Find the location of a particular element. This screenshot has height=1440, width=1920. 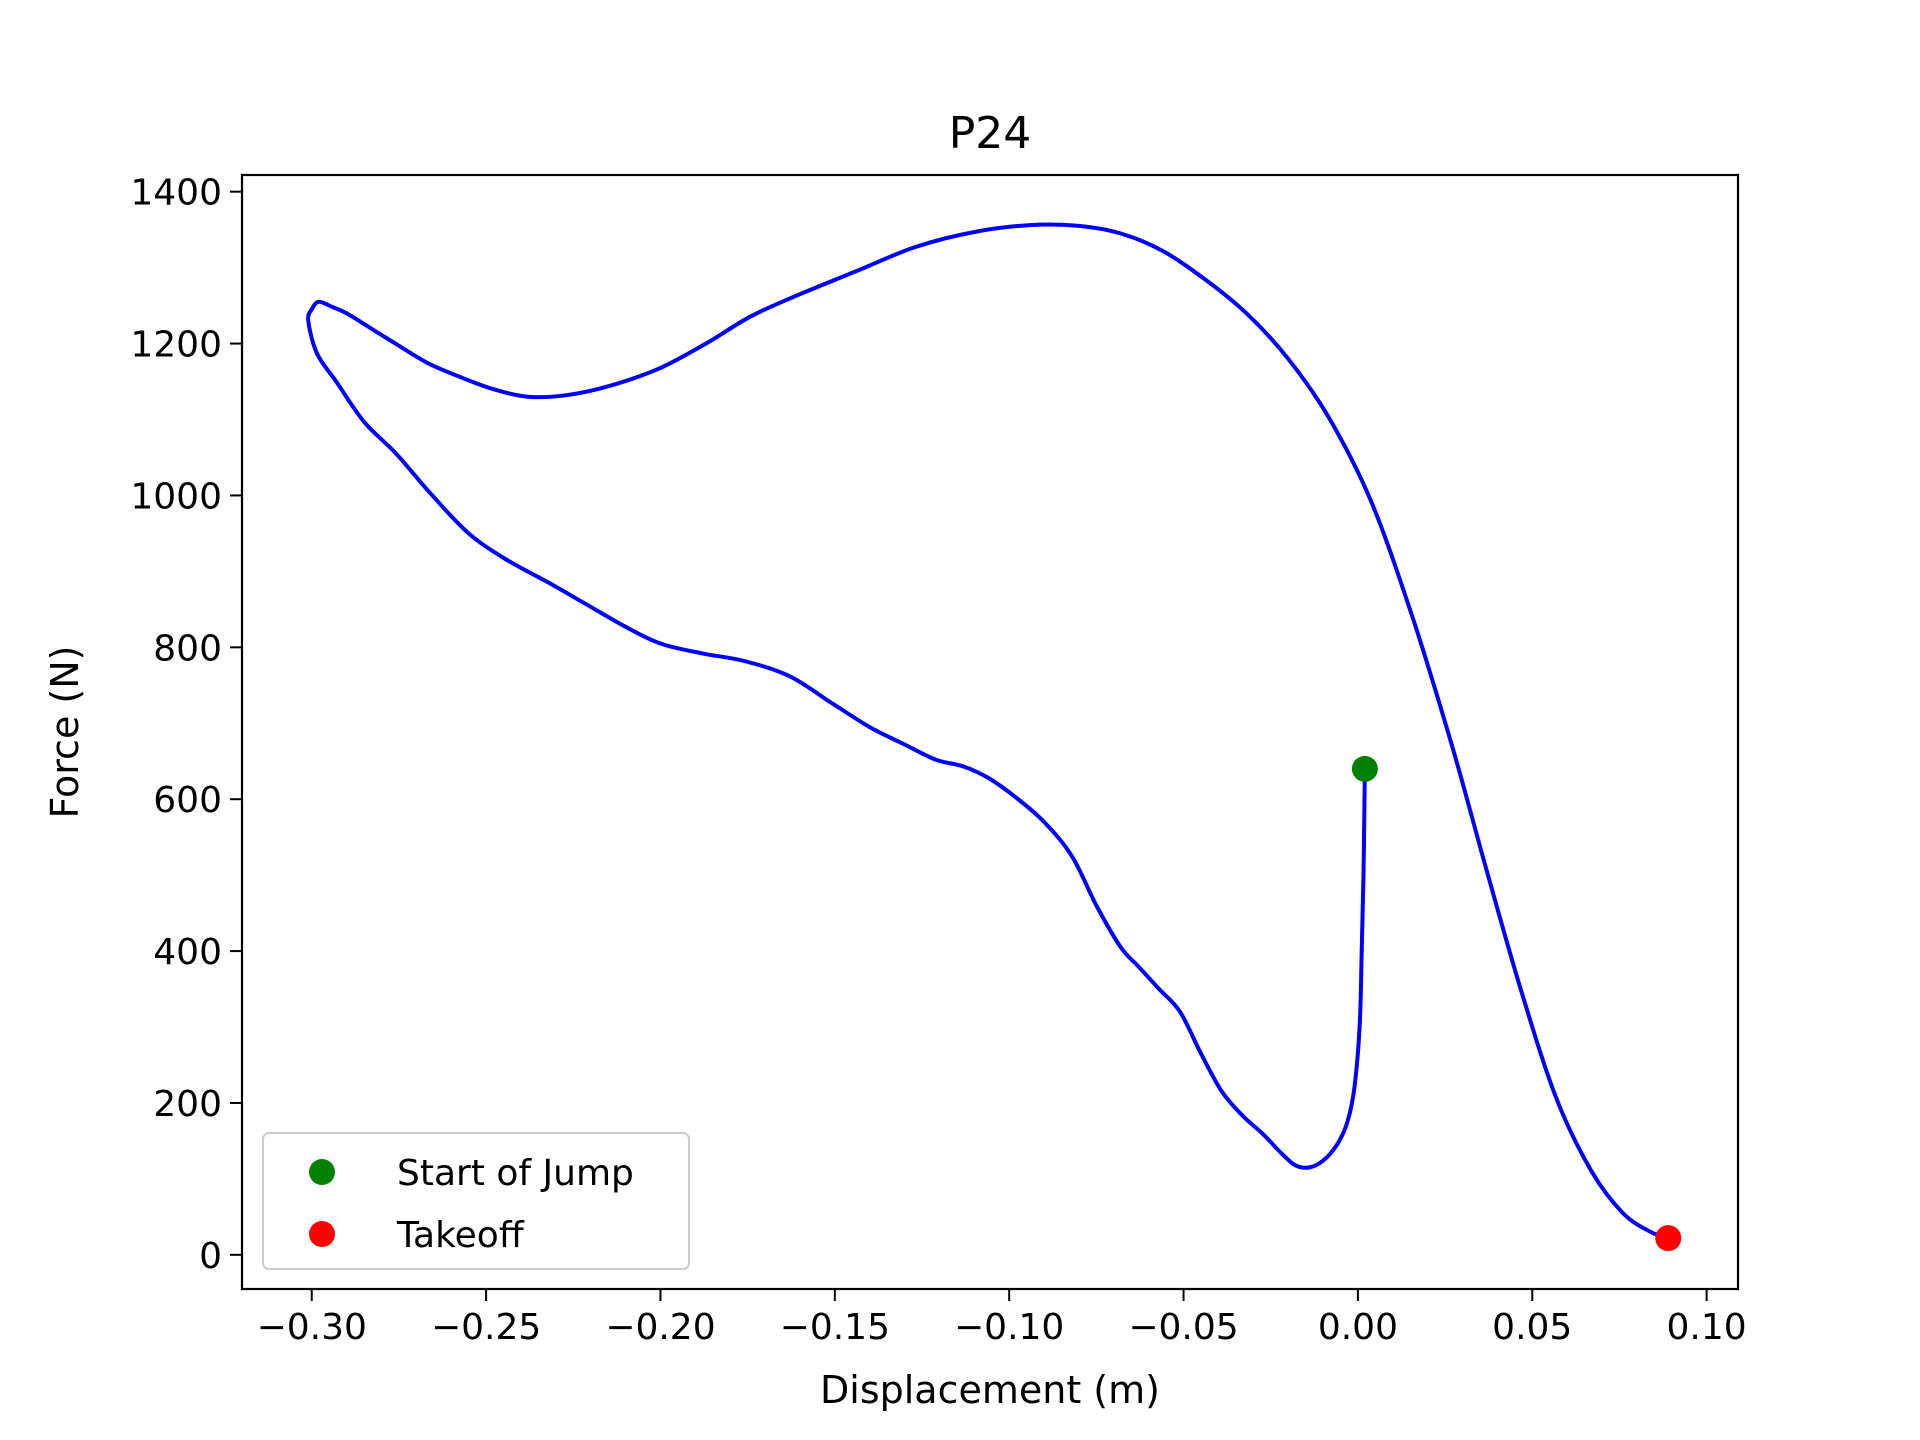

x-tick-label: −0.20 is located at coordinates (660, 1327).